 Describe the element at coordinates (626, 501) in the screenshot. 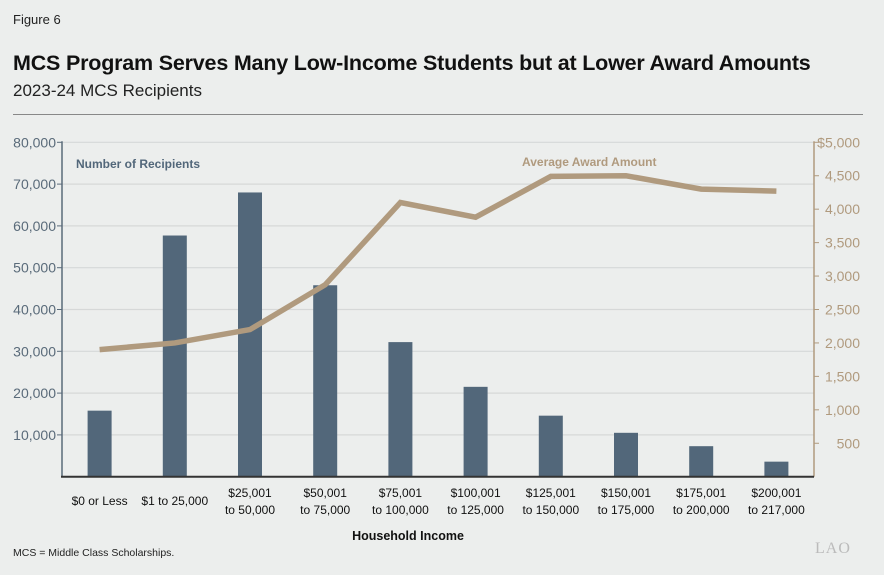

I see `x-tick-label: $150,001 to 175,000` at that location.